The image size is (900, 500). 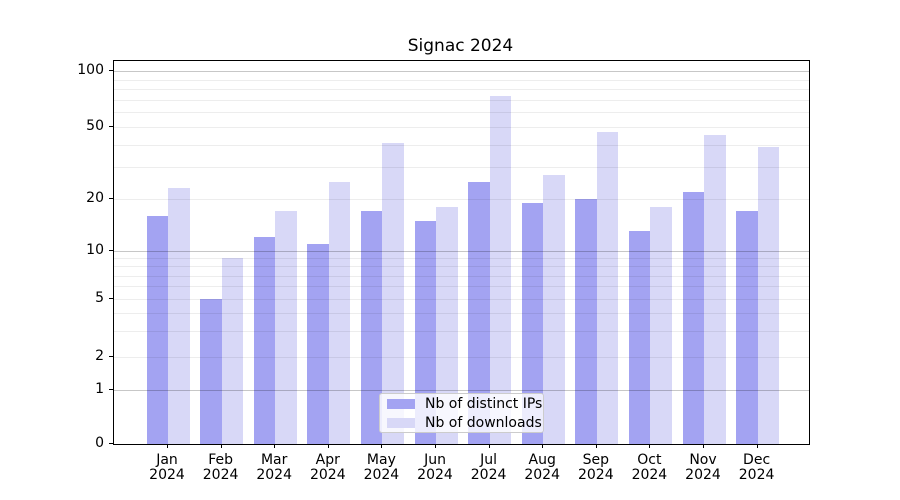 I want to click on x-tick-label: Oct 2024, so click(x=649, y=468).